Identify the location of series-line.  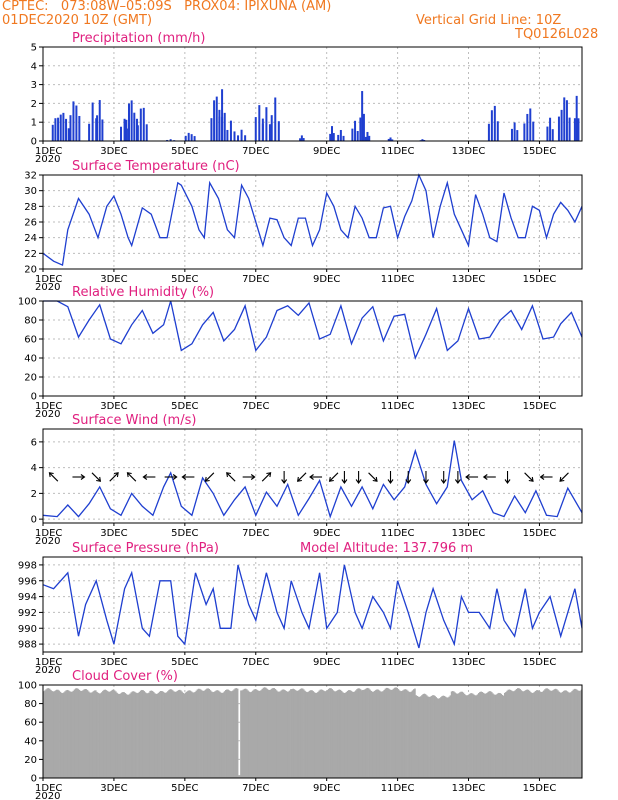
(312, 606).